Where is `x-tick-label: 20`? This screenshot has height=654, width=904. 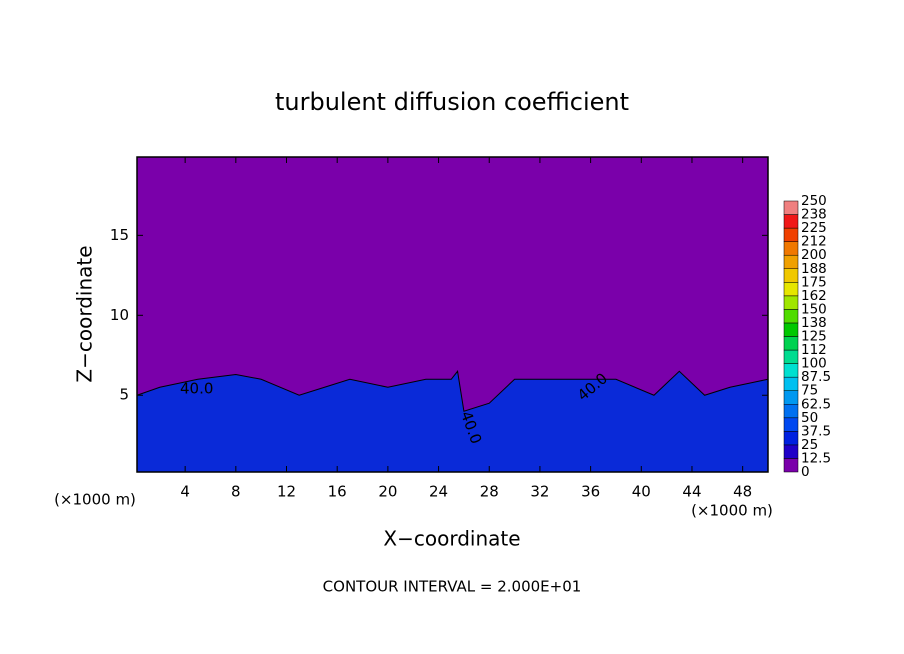 x-tick-label: 20 is located at coordinates (387, 492).